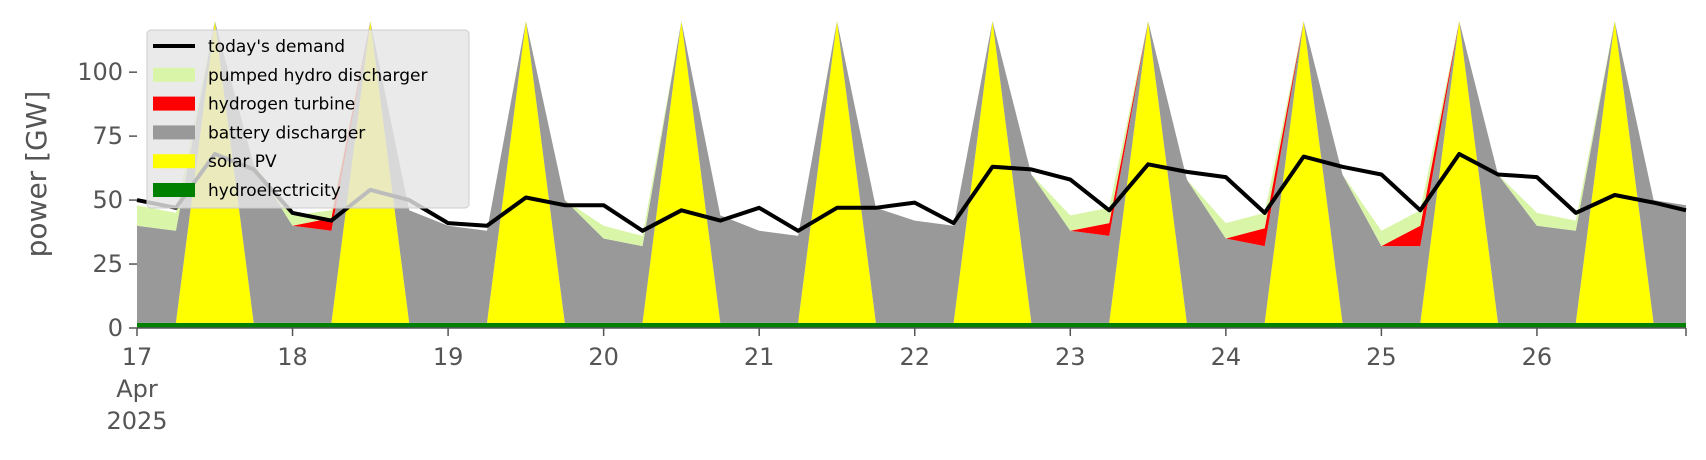  What do you see at coordinates (276, 47) in the screenshot?
I see `legend-label-today-s-demand: today's demand` at bounding box center [276, 47].